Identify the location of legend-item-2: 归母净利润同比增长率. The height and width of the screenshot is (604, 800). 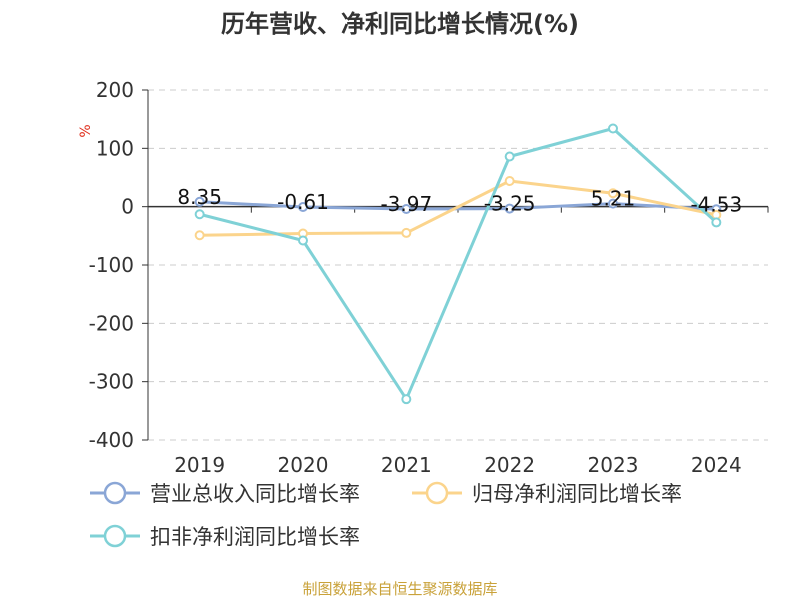
(547, 493).